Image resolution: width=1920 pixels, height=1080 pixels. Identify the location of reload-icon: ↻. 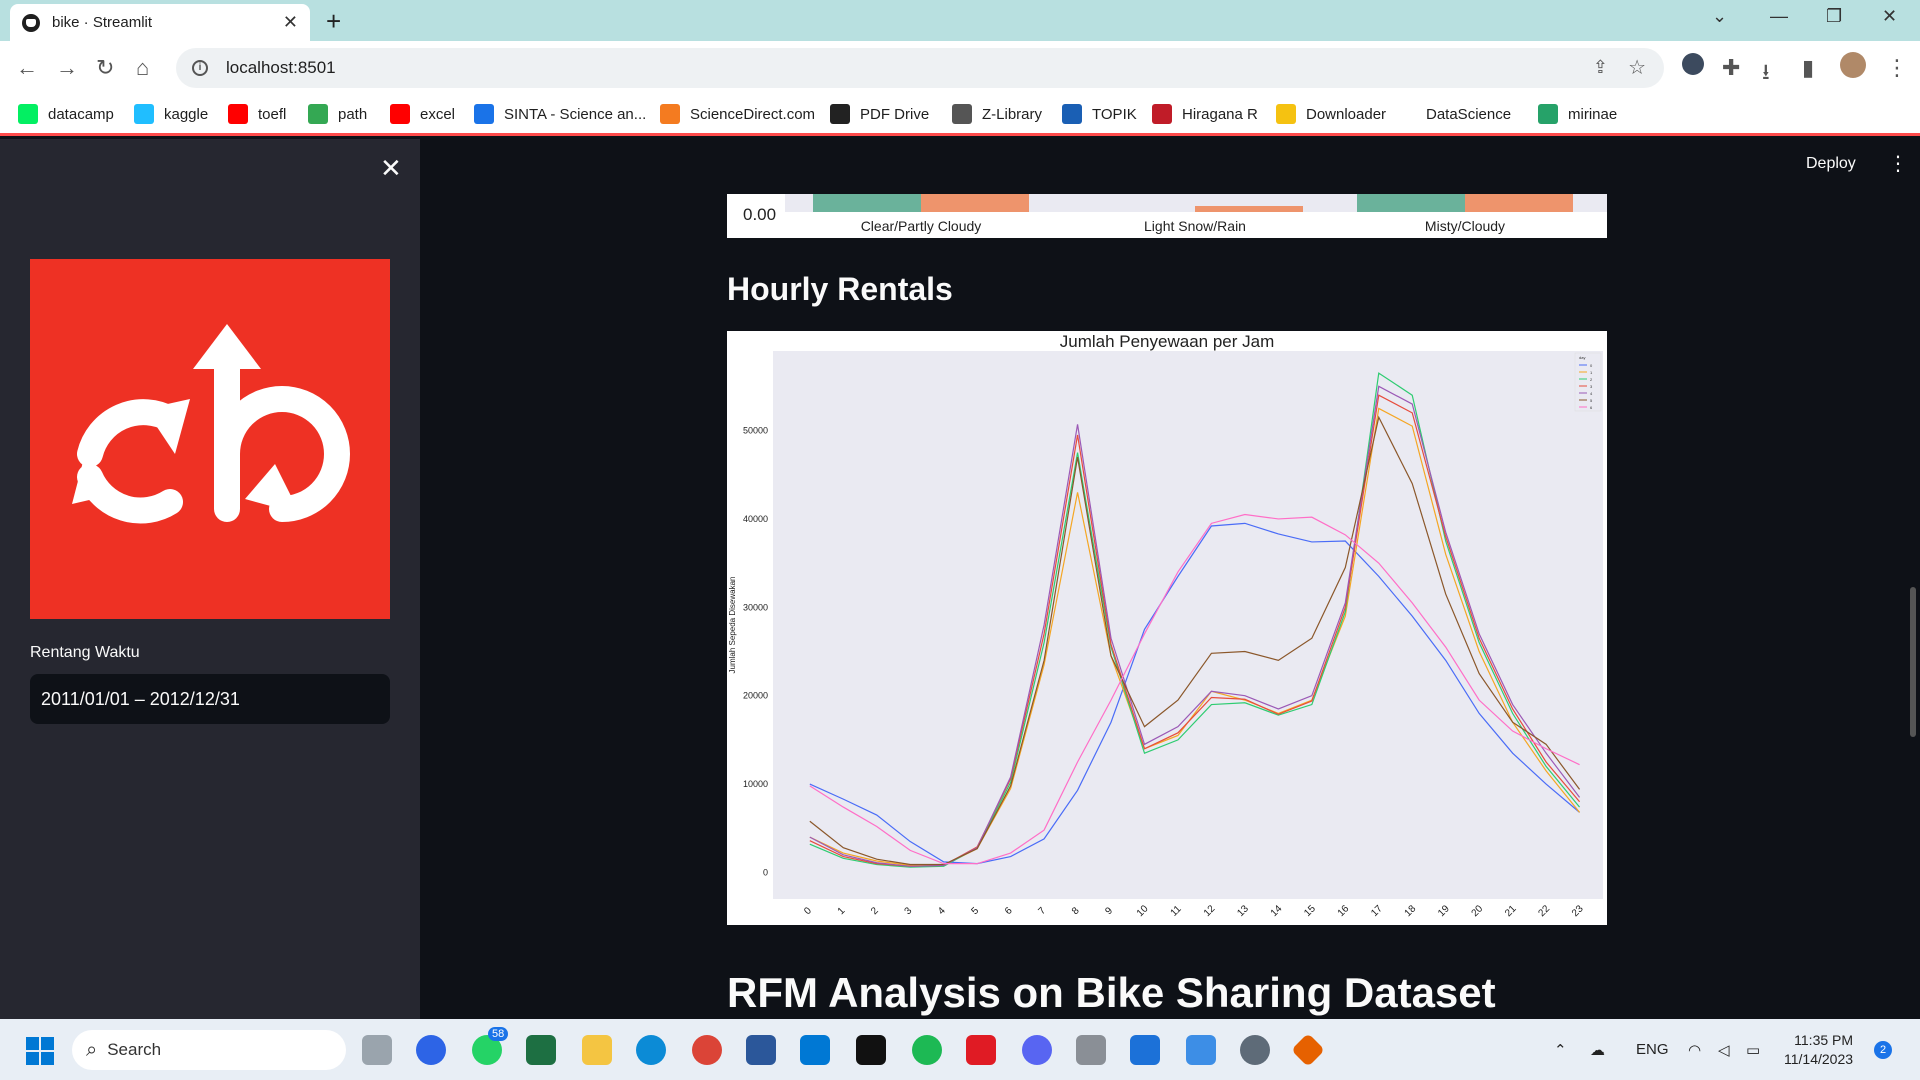
(105, 67).